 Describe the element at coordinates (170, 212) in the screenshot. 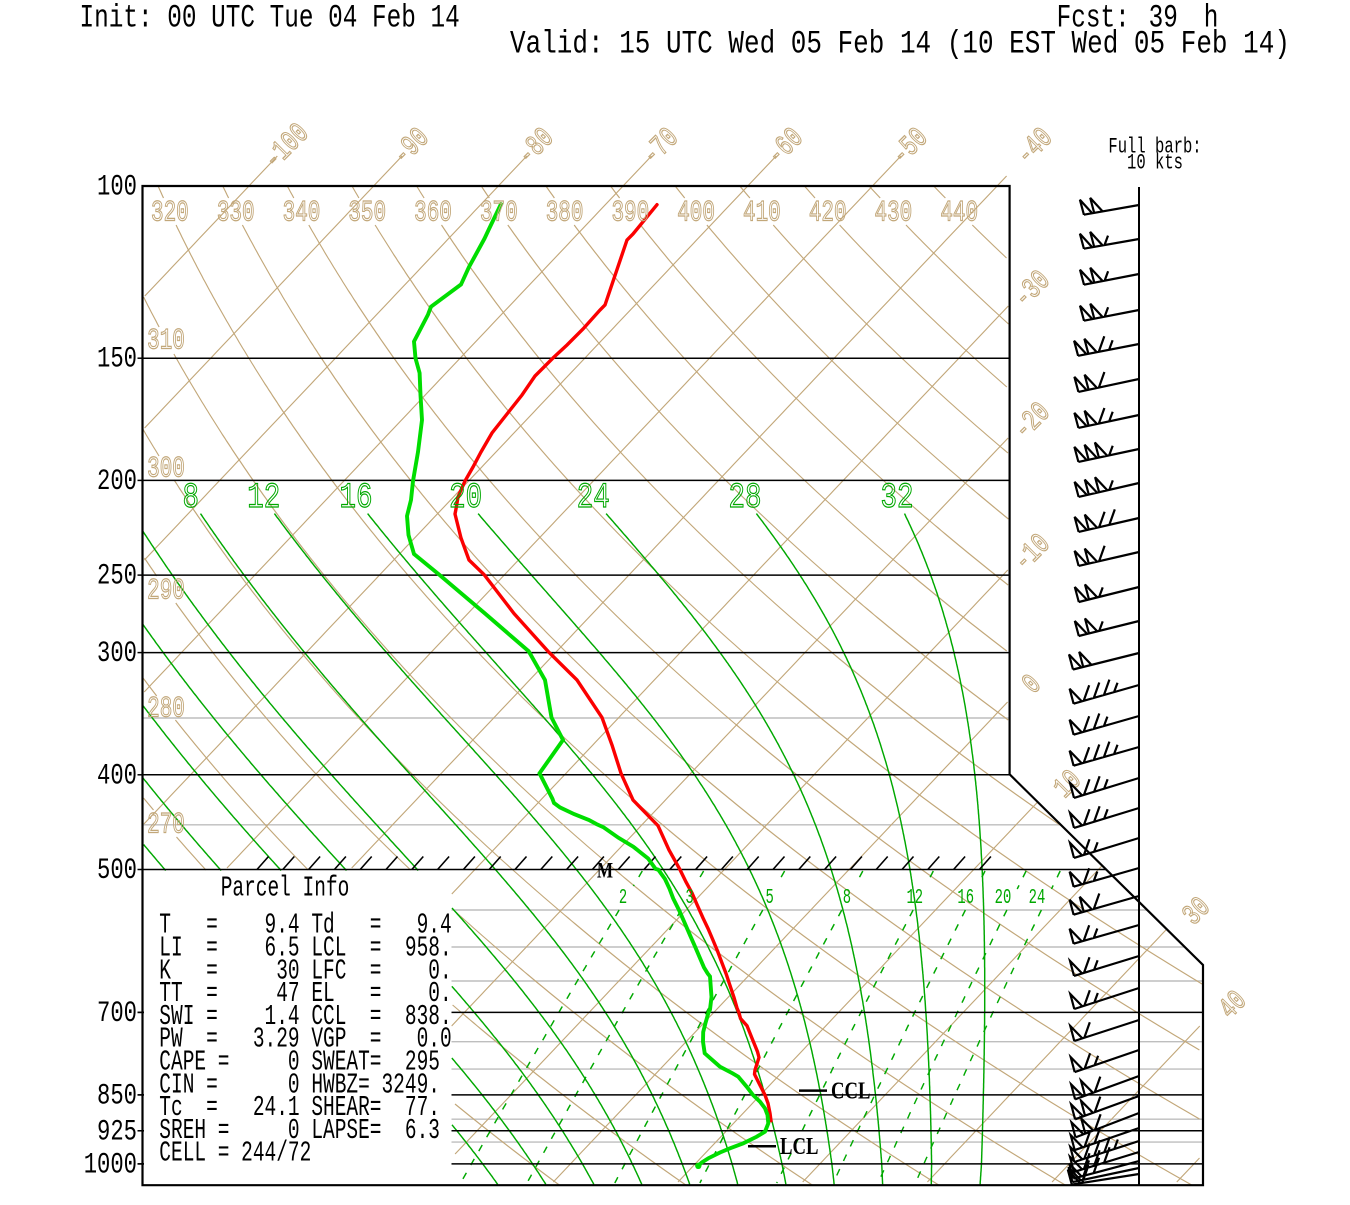

I see `svg-text: 320` at that location.